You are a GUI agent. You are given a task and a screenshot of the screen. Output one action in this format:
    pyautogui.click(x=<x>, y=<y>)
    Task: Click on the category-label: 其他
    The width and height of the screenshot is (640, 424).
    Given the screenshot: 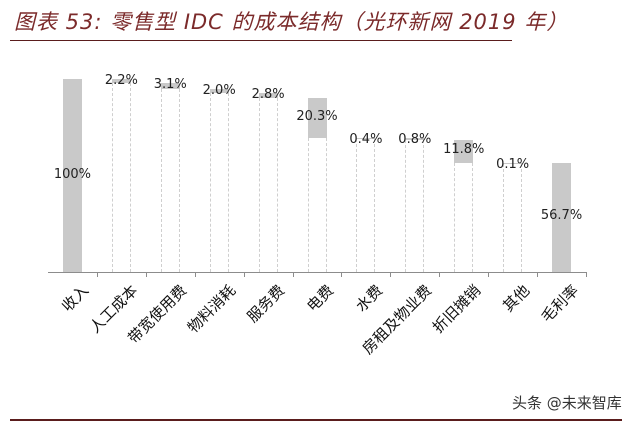 What is the action you would take?
    pyautogui.click(x=515, y=298)
    